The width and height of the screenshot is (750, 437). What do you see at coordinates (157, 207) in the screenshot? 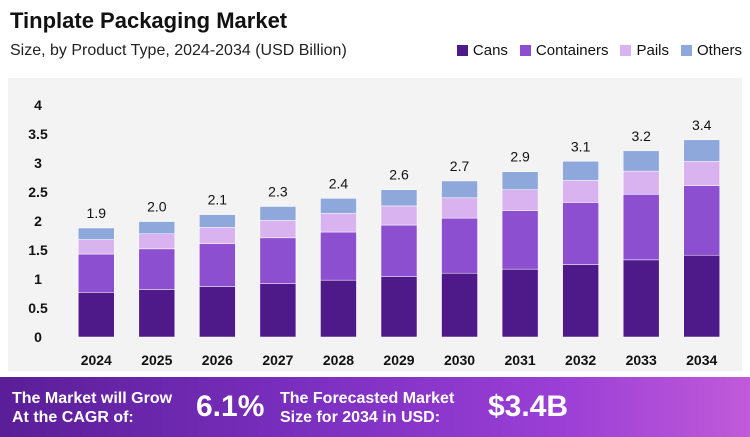
I see `bar-total-label: 2.0` at bounding box center [157, 207].